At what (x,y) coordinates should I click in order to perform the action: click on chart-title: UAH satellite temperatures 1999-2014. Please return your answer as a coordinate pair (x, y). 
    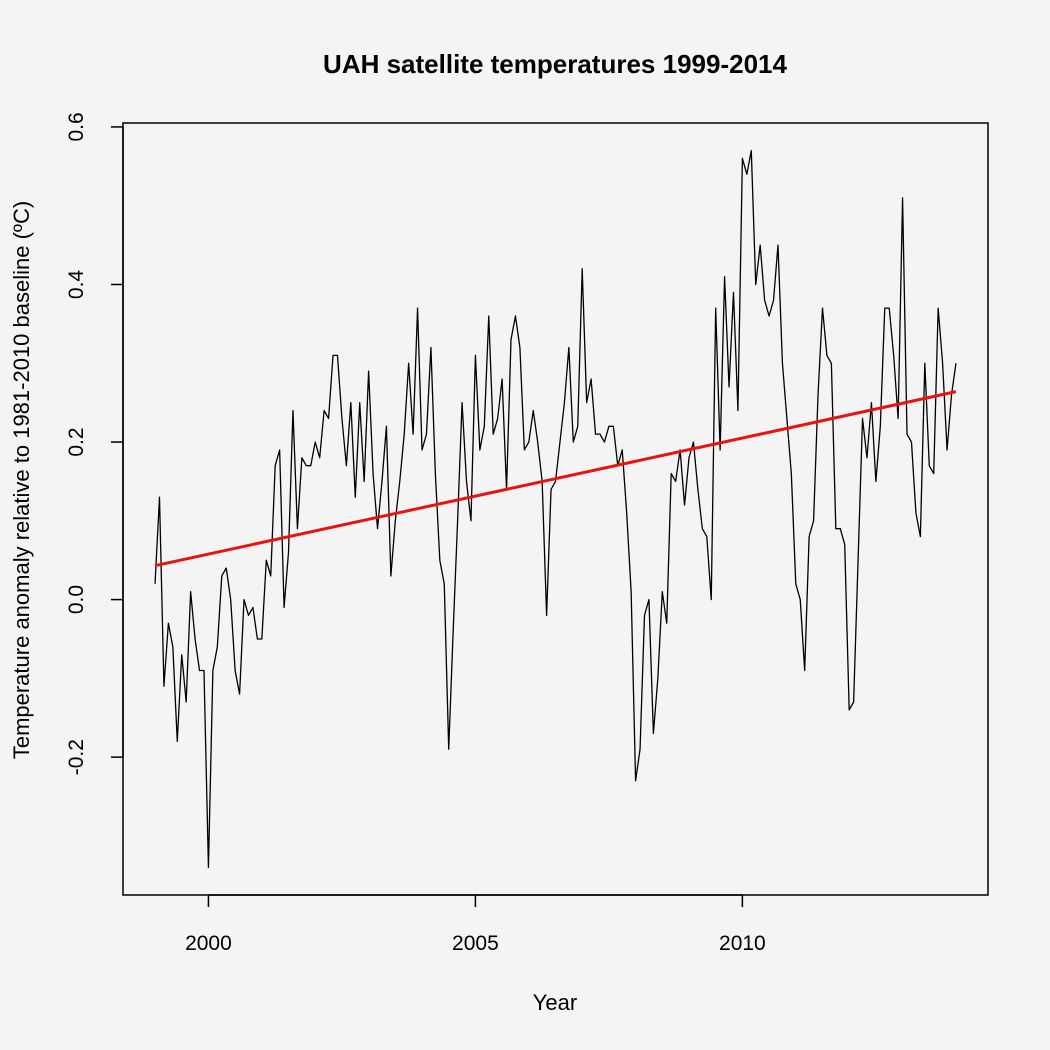
    Looking at the image, I should click on (555, 64).